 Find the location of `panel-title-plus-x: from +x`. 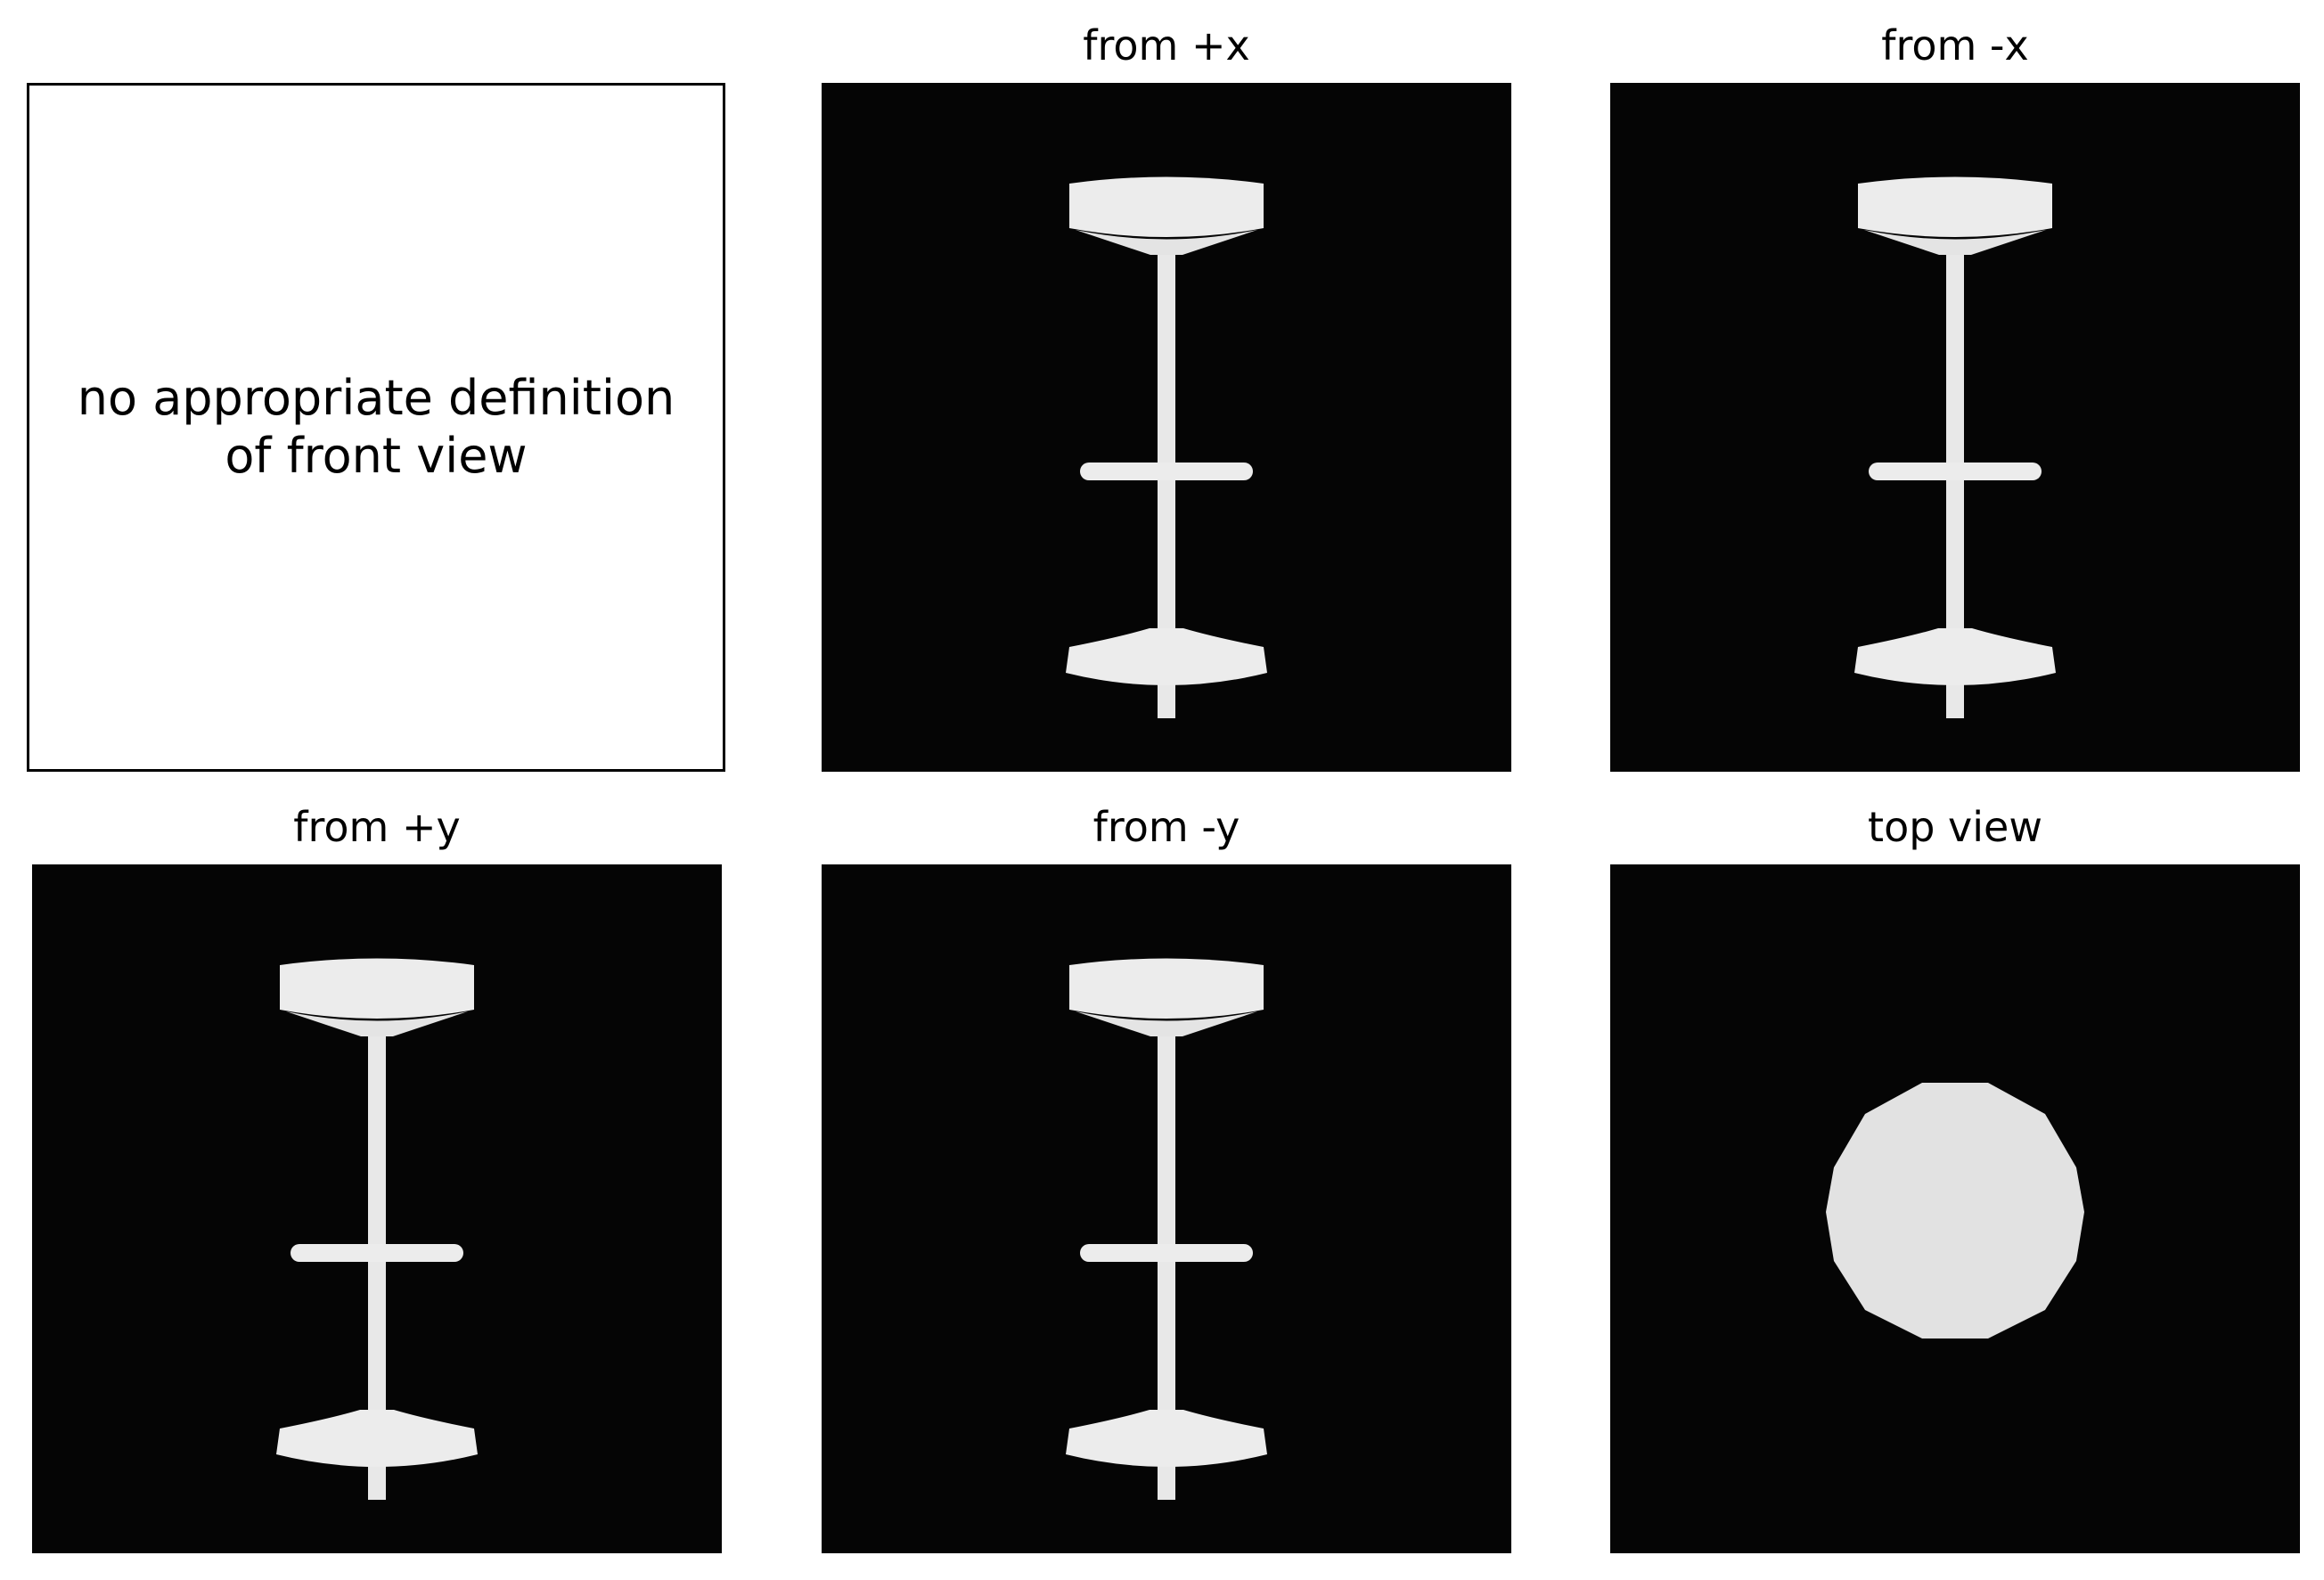

panel-title-plus-x: from +x is located at coordinates (1166, 45).